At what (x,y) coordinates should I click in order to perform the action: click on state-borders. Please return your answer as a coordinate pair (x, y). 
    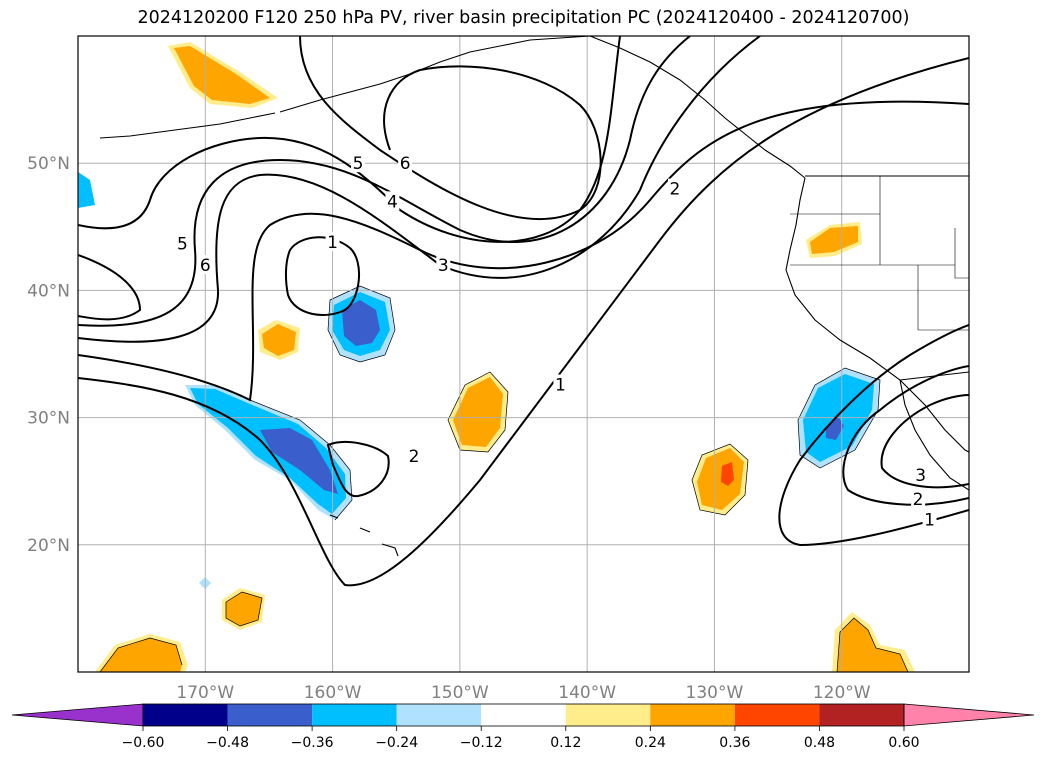
    Looking at the image, I should click on (879, 253).